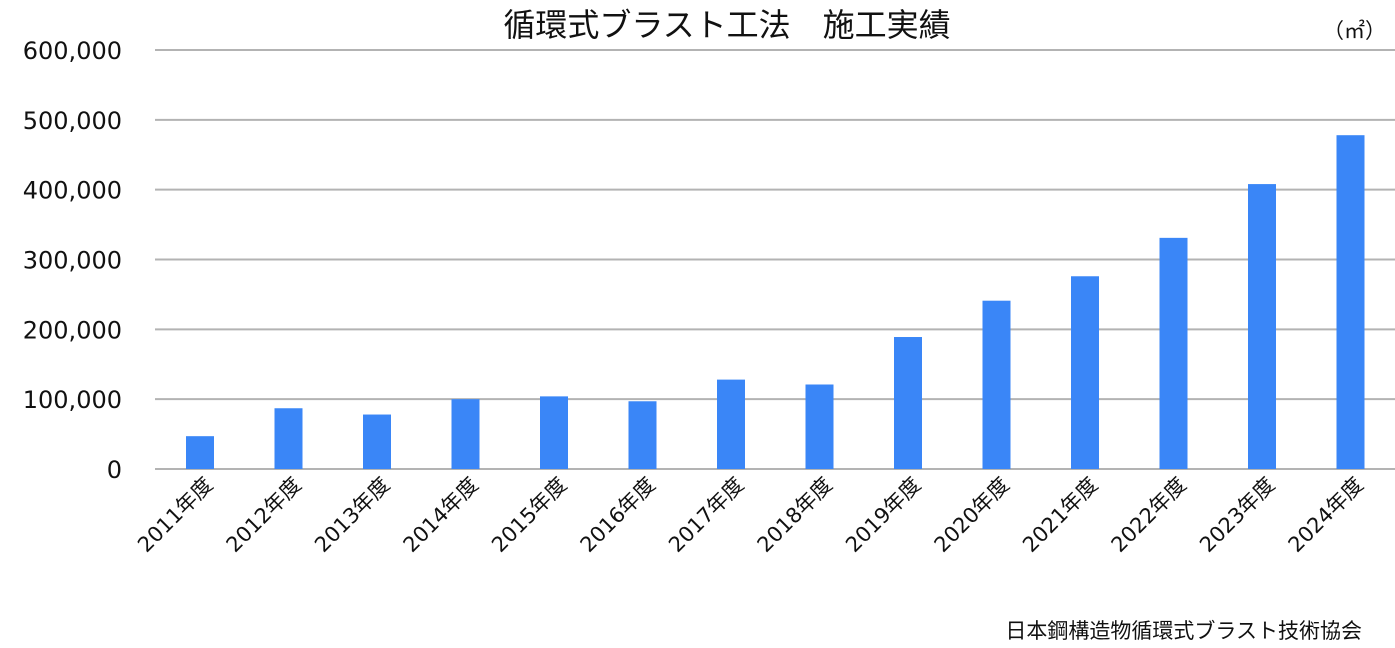 This screenshot has height=648, width=1395. Describe the element at coordinates (175, 515) in the screenshot. I see `x-category-label: 2011年度` at that location.